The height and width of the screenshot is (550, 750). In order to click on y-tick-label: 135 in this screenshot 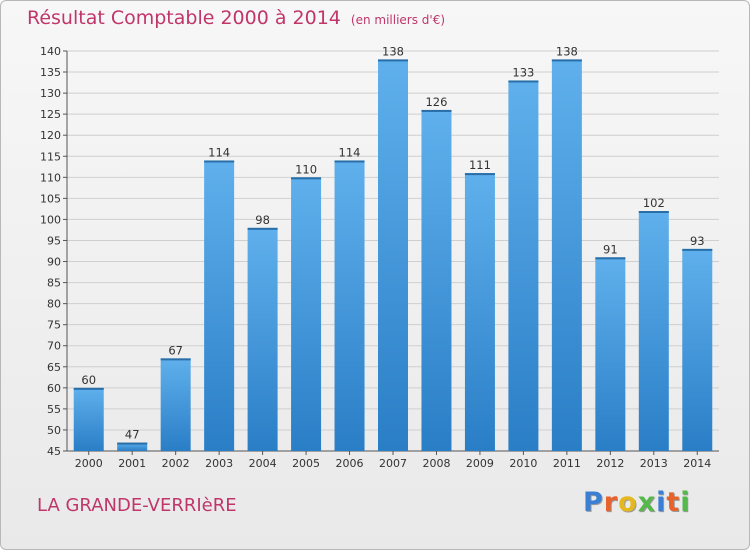, I will do `click(50, 72)`.